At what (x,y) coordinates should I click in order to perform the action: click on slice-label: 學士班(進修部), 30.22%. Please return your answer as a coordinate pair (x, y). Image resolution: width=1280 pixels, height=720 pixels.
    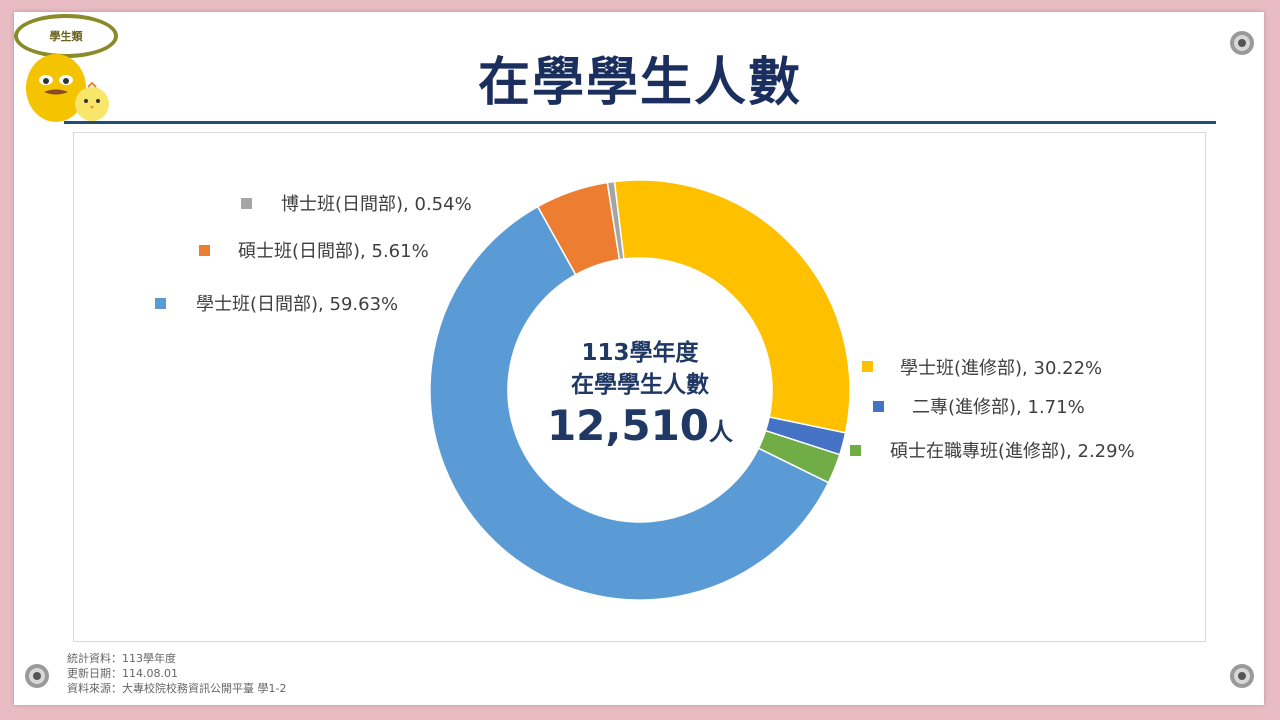
    Looking at the image, I should click on (1001, 368).